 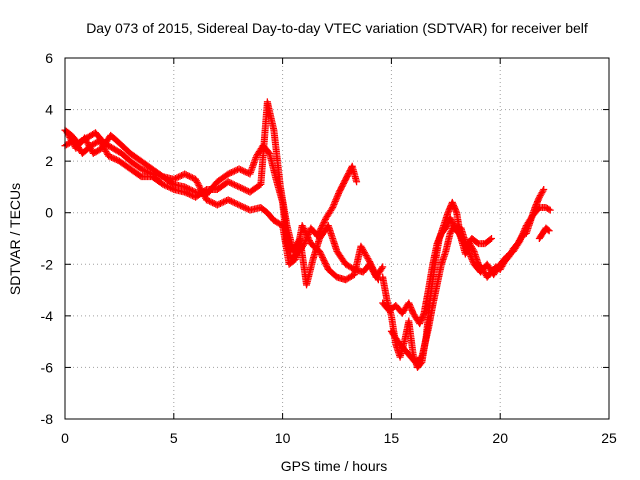 What do you see at coordinates (49, 161) in the screenshot?
I see `y-tick-label: 2` at bounding box center [49, 161].